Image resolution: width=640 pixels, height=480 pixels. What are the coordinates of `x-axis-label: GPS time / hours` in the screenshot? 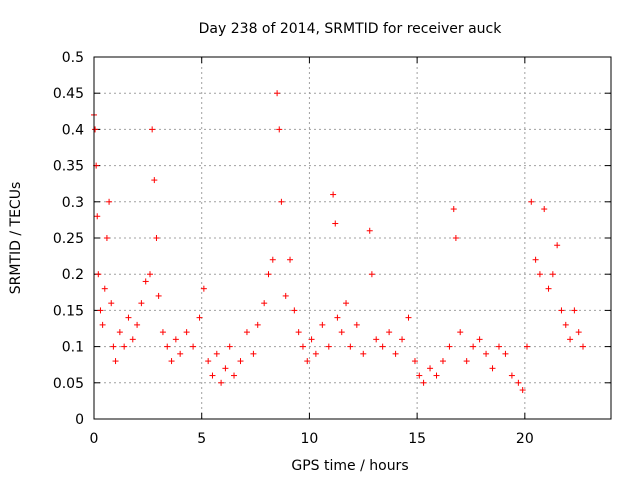 It's located at (349, 466).